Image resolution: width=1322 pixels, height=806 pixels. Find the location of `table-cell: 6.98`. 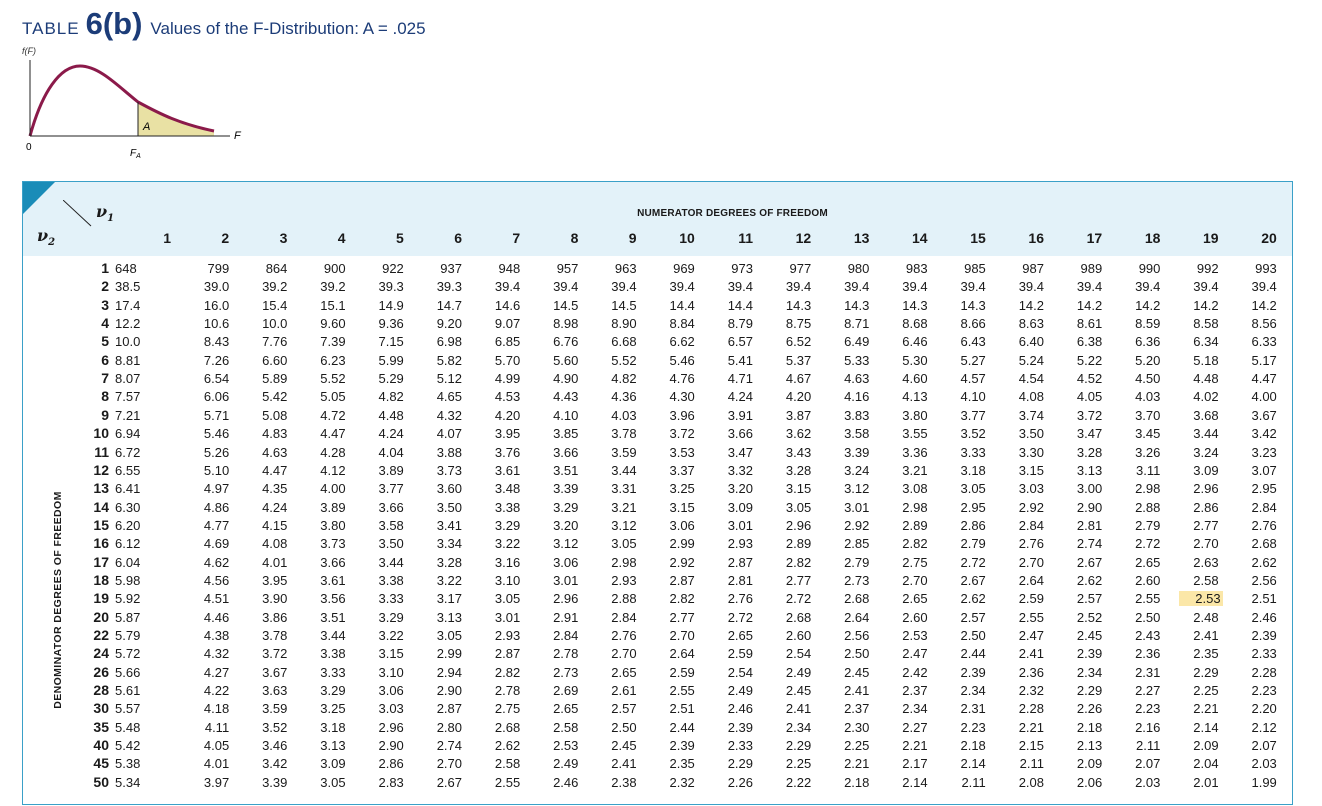

table-cell: 6.98 is located at coordinates (449, 342).